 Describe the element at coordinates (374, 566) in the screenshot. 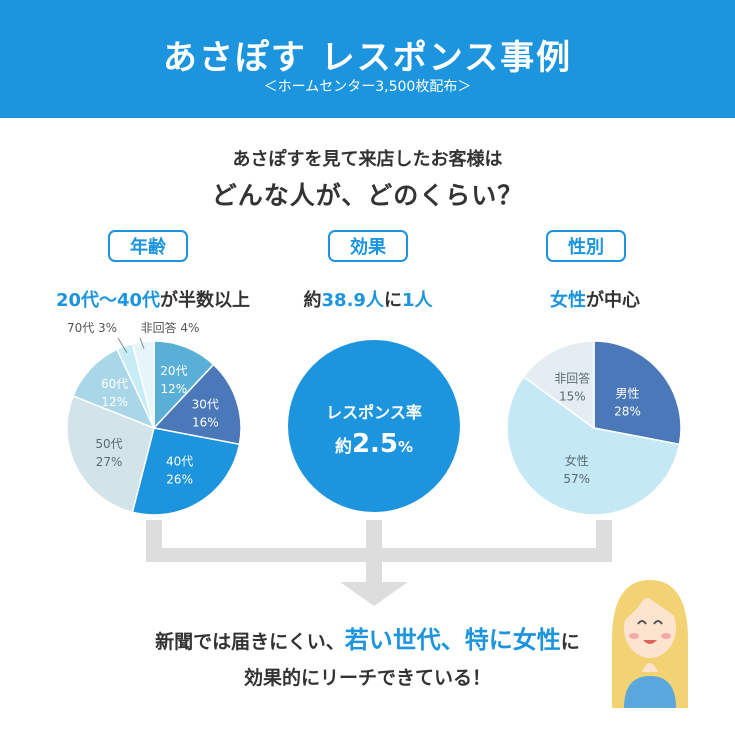

I see `connector-down-stem` at that location.